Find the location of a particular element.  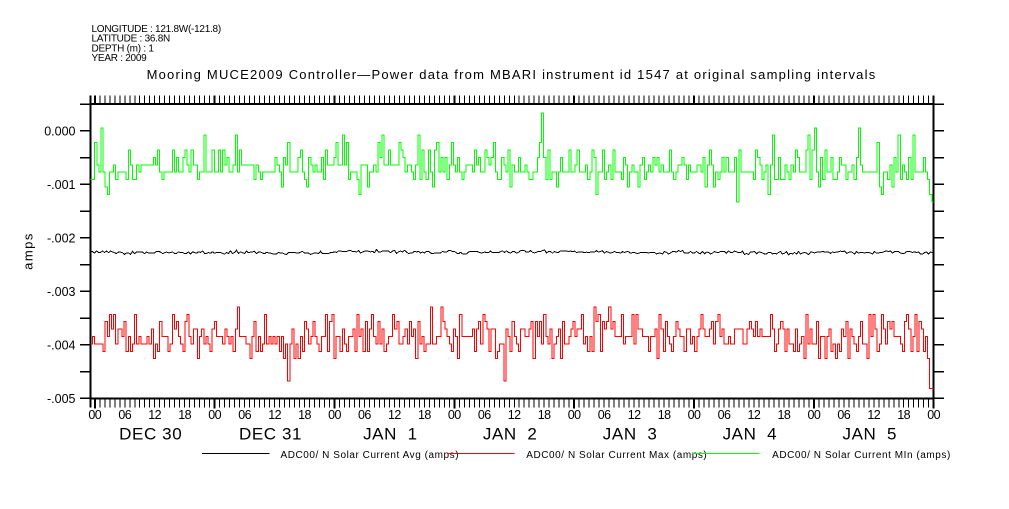

svg-text: 0.000 is located at coordinates (59, 132).